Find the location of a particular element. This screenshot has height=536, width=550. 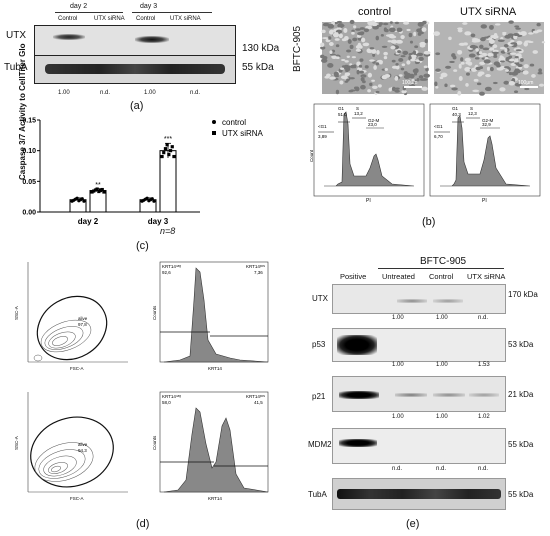

n-label: n=8 is located at coordinates (168, 231).